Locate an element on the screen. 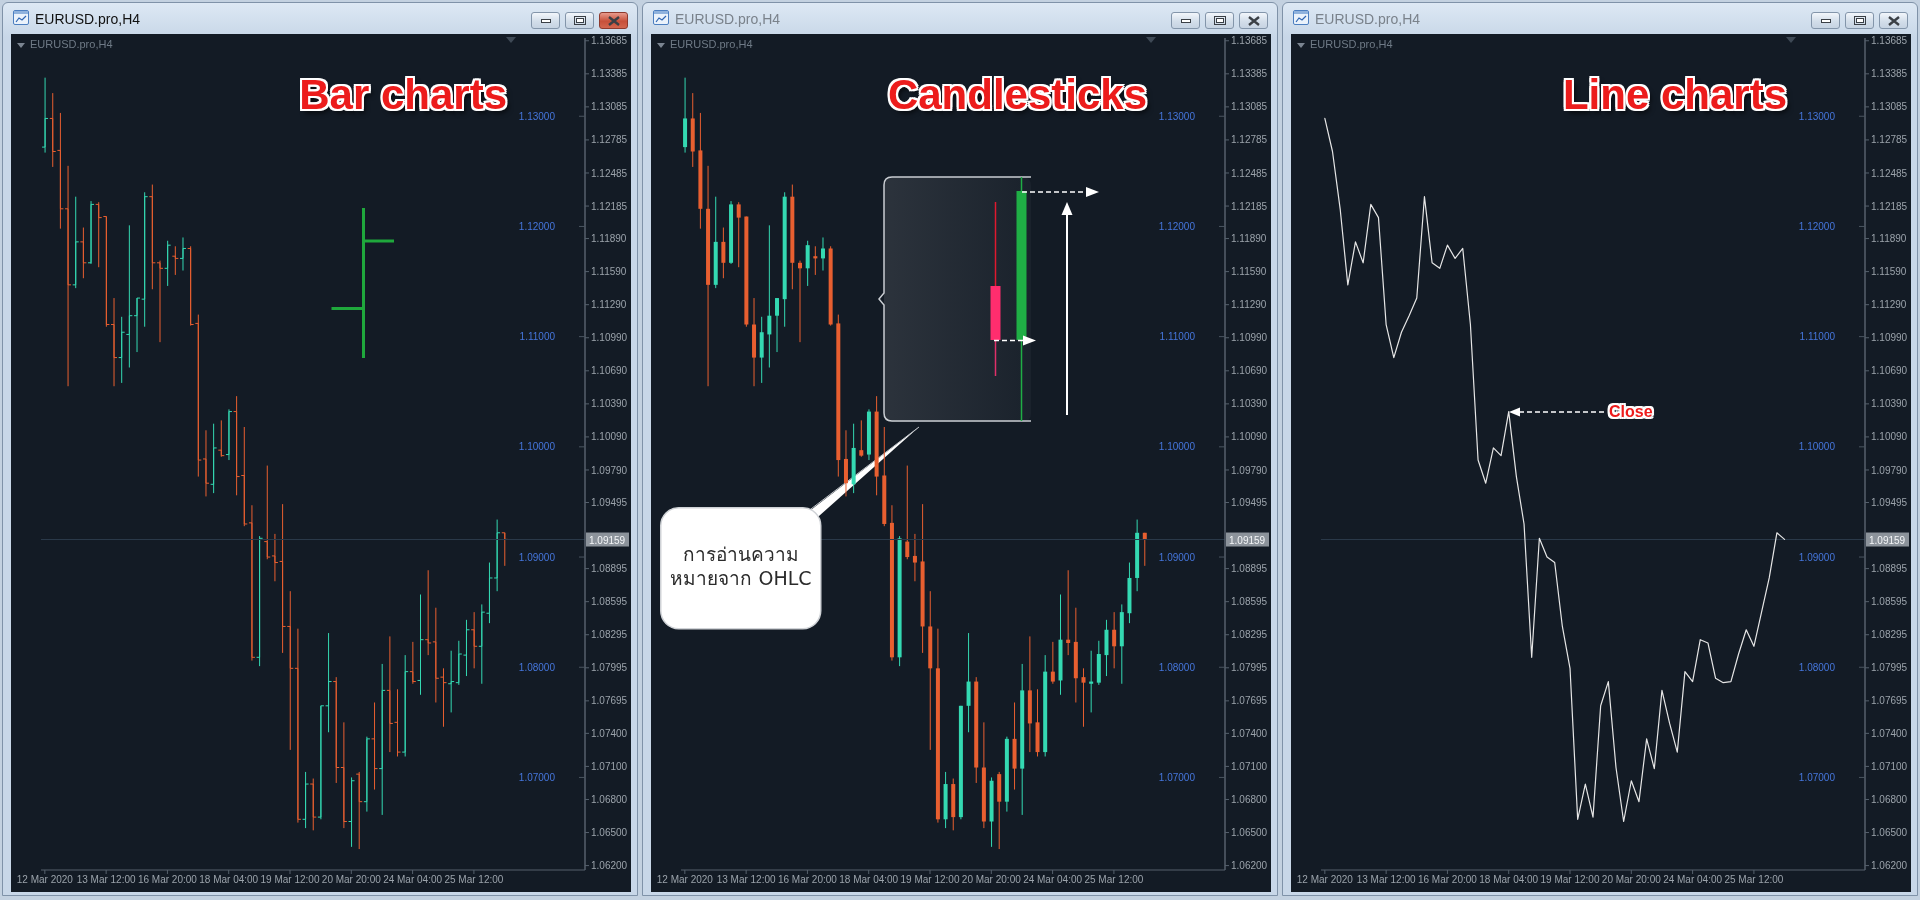 The image size is (1920, 900). y-tick-label: 1.12485 is located at coordinates (1249, 173).